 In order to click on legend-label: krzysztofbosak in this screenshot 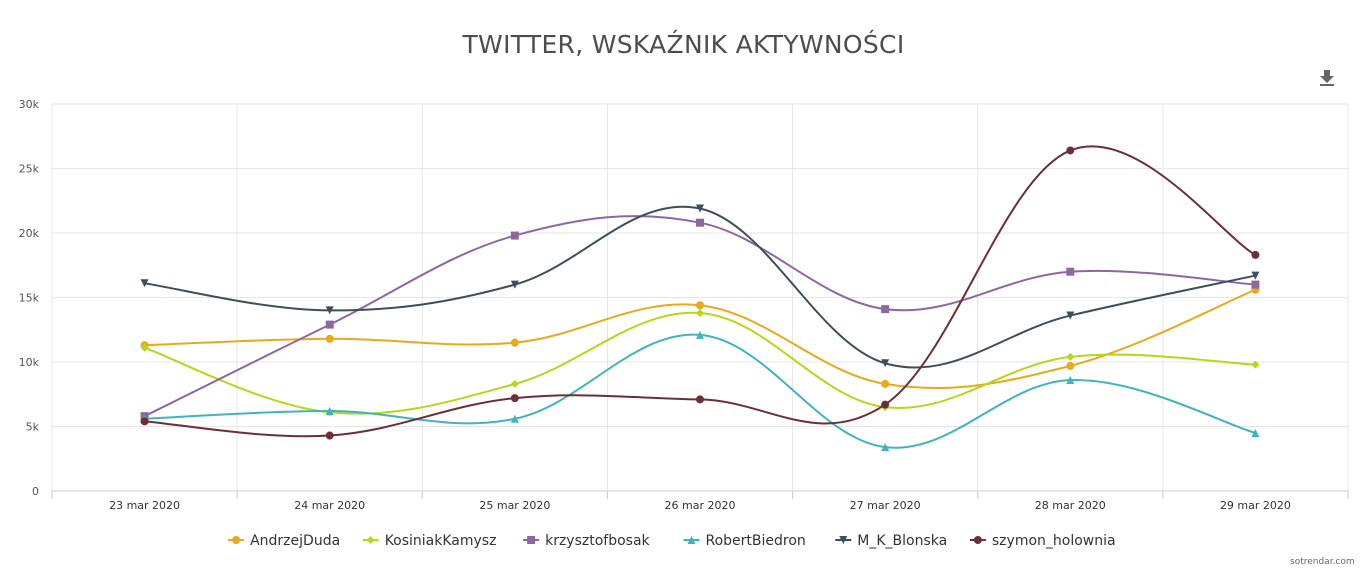, I will do `click(597, 541)`.